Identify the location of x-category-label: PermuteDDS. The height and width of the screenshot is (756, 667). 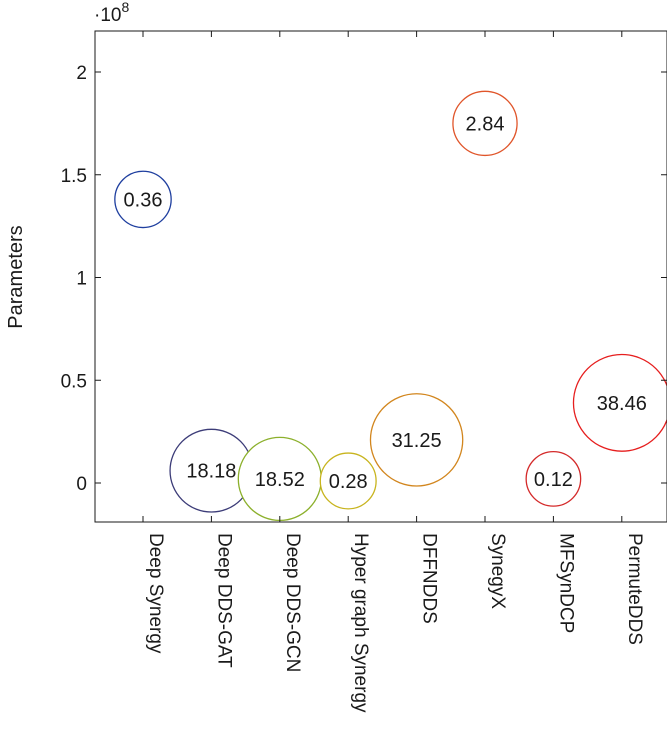
(634, 589).